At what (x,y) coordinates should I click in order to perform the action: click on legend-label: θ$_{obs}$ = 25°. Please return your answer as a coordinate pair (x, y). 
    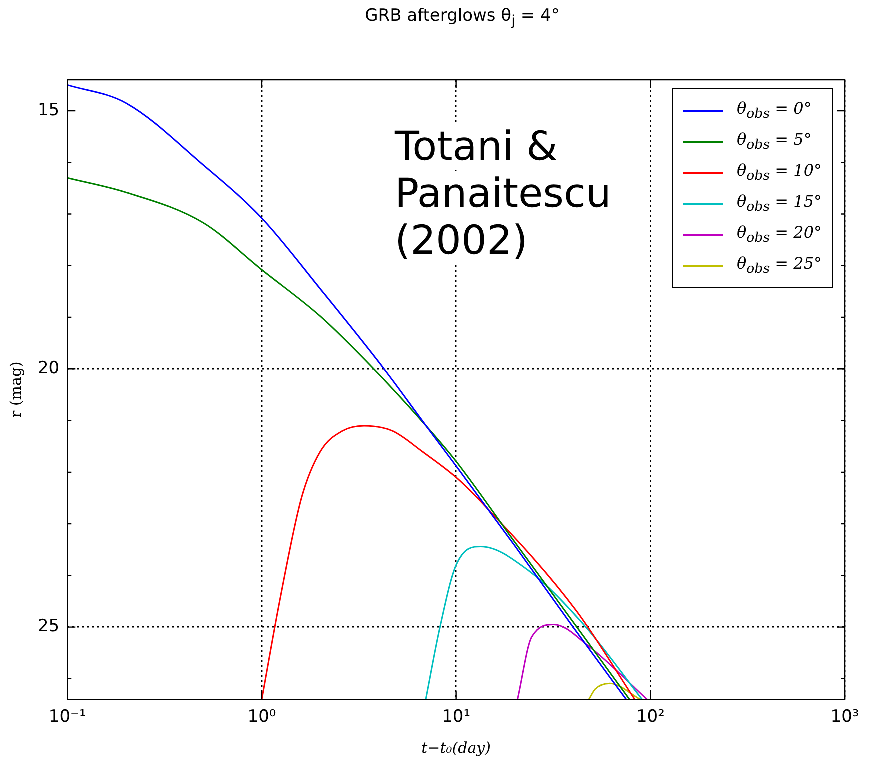
    Looking at the image, I should click on (779, 266).